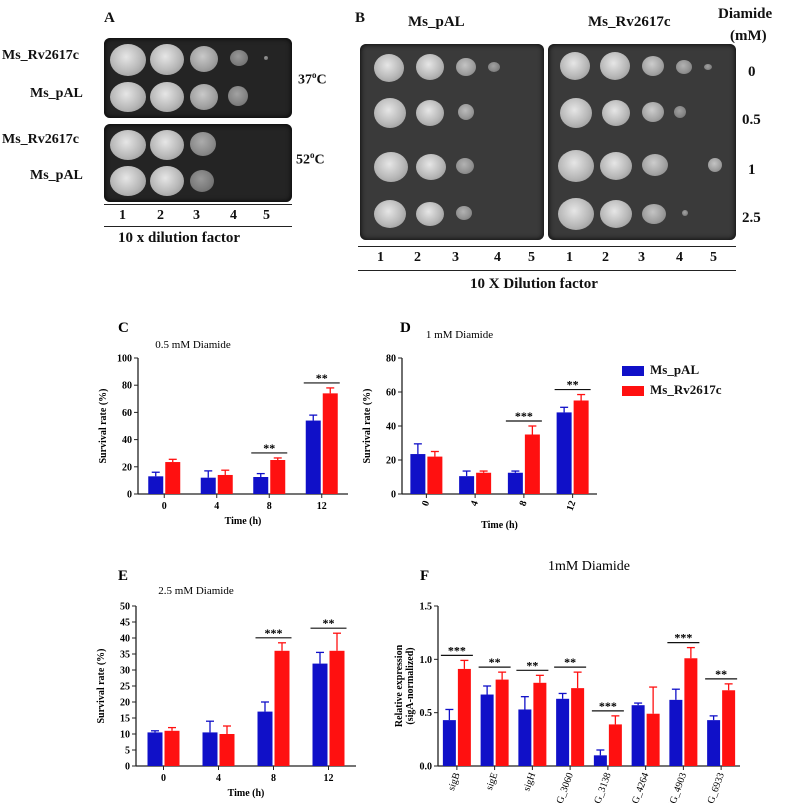 The image size is (789, 803). I want to click on x-tick-label: MSMEG_3138, so click(597, 787).